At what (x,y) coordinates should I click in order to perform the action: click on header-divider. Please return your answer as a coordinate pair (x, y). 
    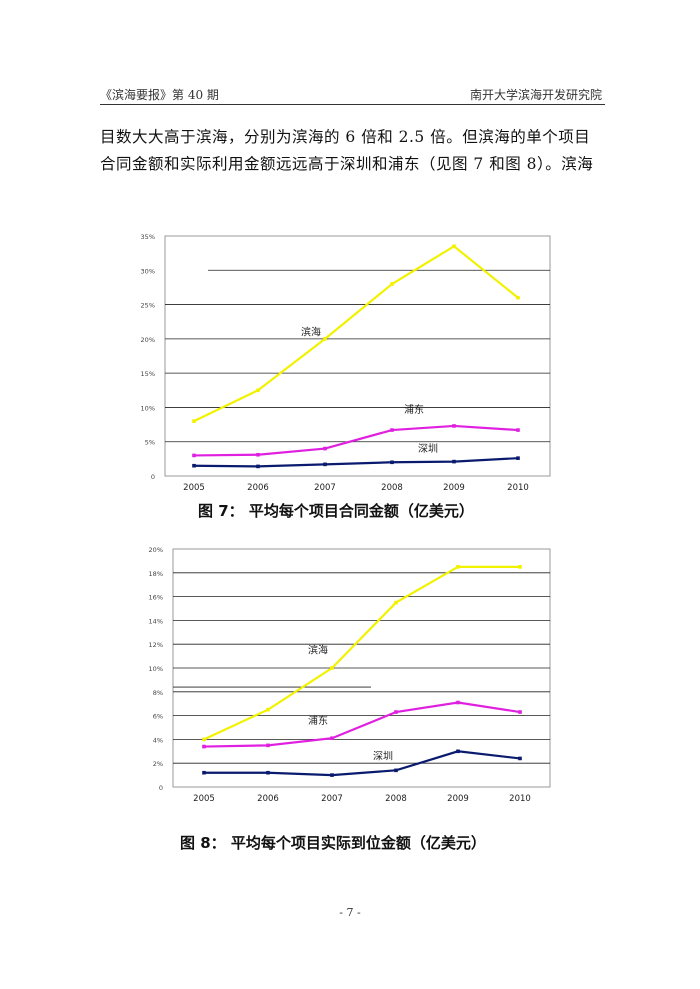
    Looking at the image, I should click on (352, 104).